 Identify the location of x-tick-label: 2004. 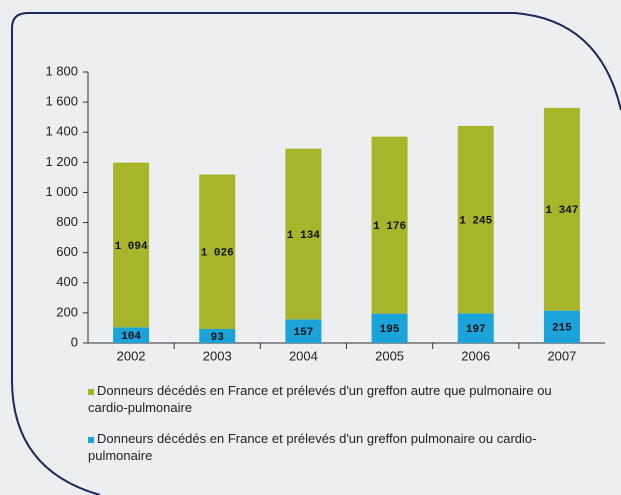
(303, 355).